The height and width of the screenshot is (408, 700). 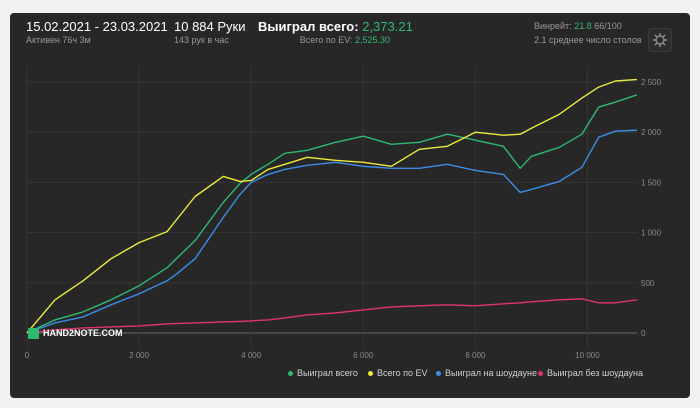 I want to click on winrate-value: 21.8, so click(x=583, y=26).